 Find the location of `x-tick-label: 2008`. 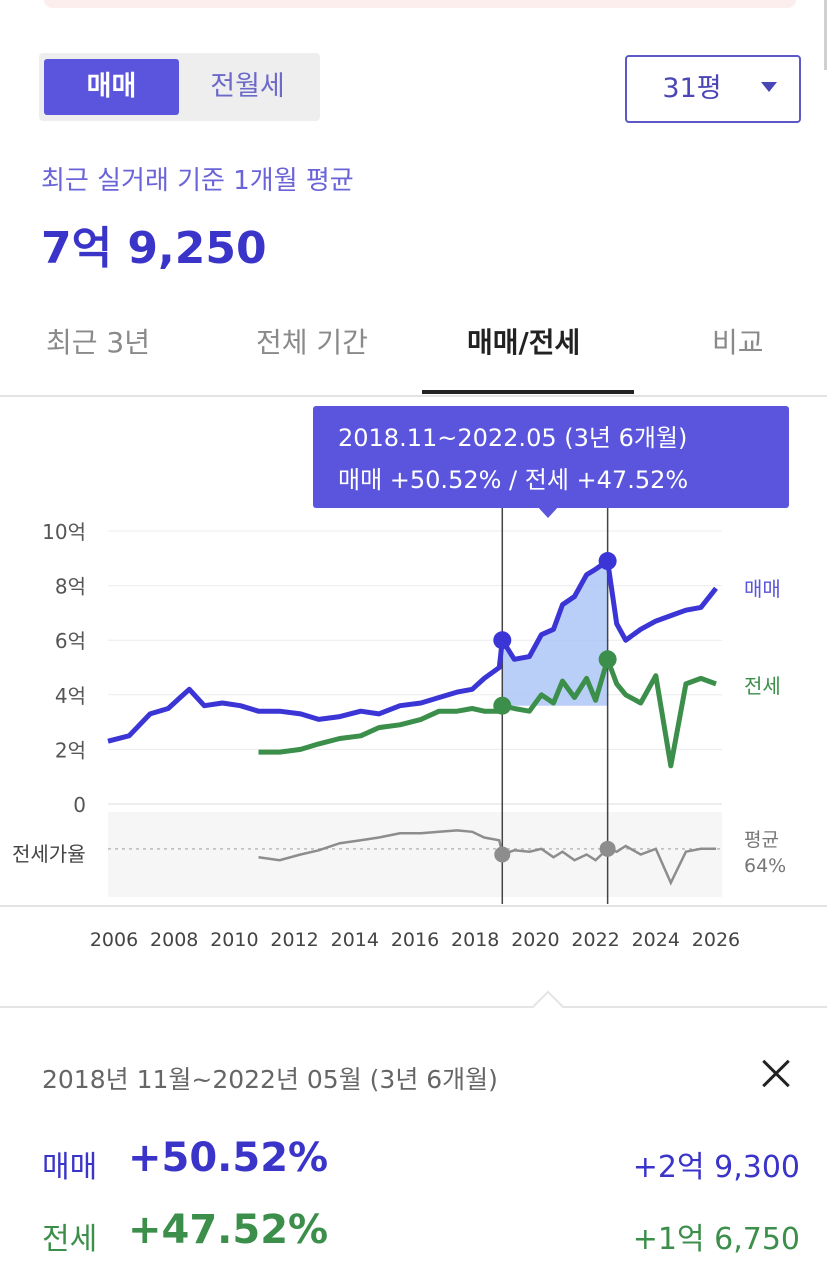

x-tick-label: 2008 is located at coordinates (174, 940).